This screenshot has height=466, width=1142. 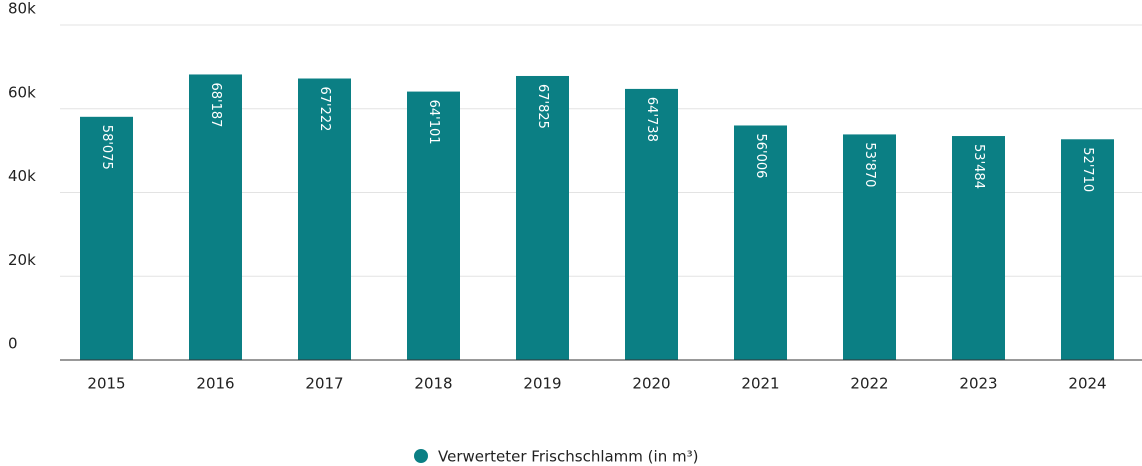 I want to click on x-tick-label: 2024, so click(x=1087, y=384).